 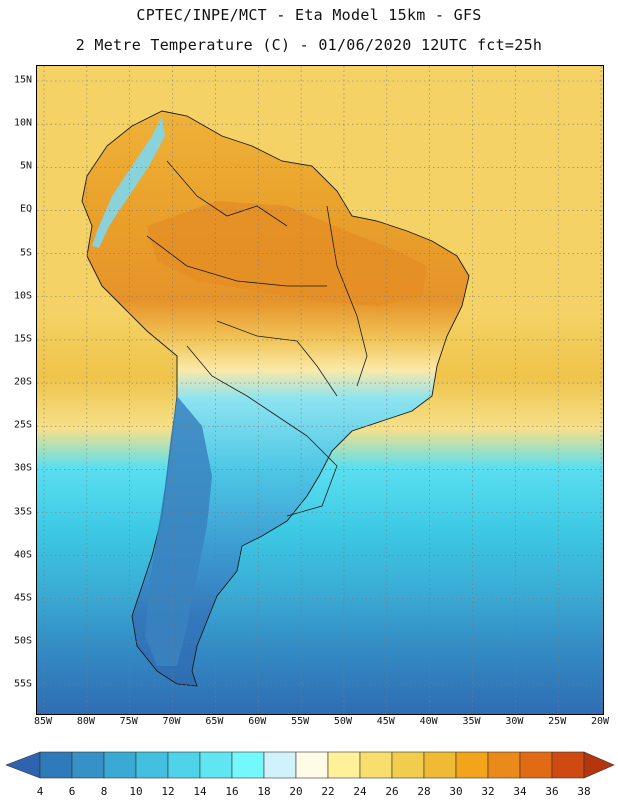 What do you see at coordinates (22, 555) in the screenshot?
I see `lat-tick-label: 40S` at bounding box center [22, 555].